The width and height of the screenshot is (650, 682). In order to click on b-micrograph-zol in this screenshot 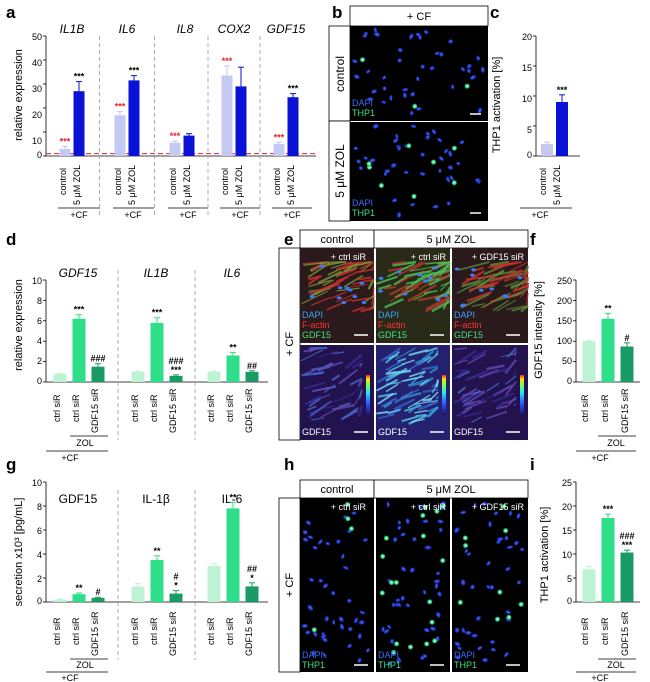, I will do `click(419, 171)`.